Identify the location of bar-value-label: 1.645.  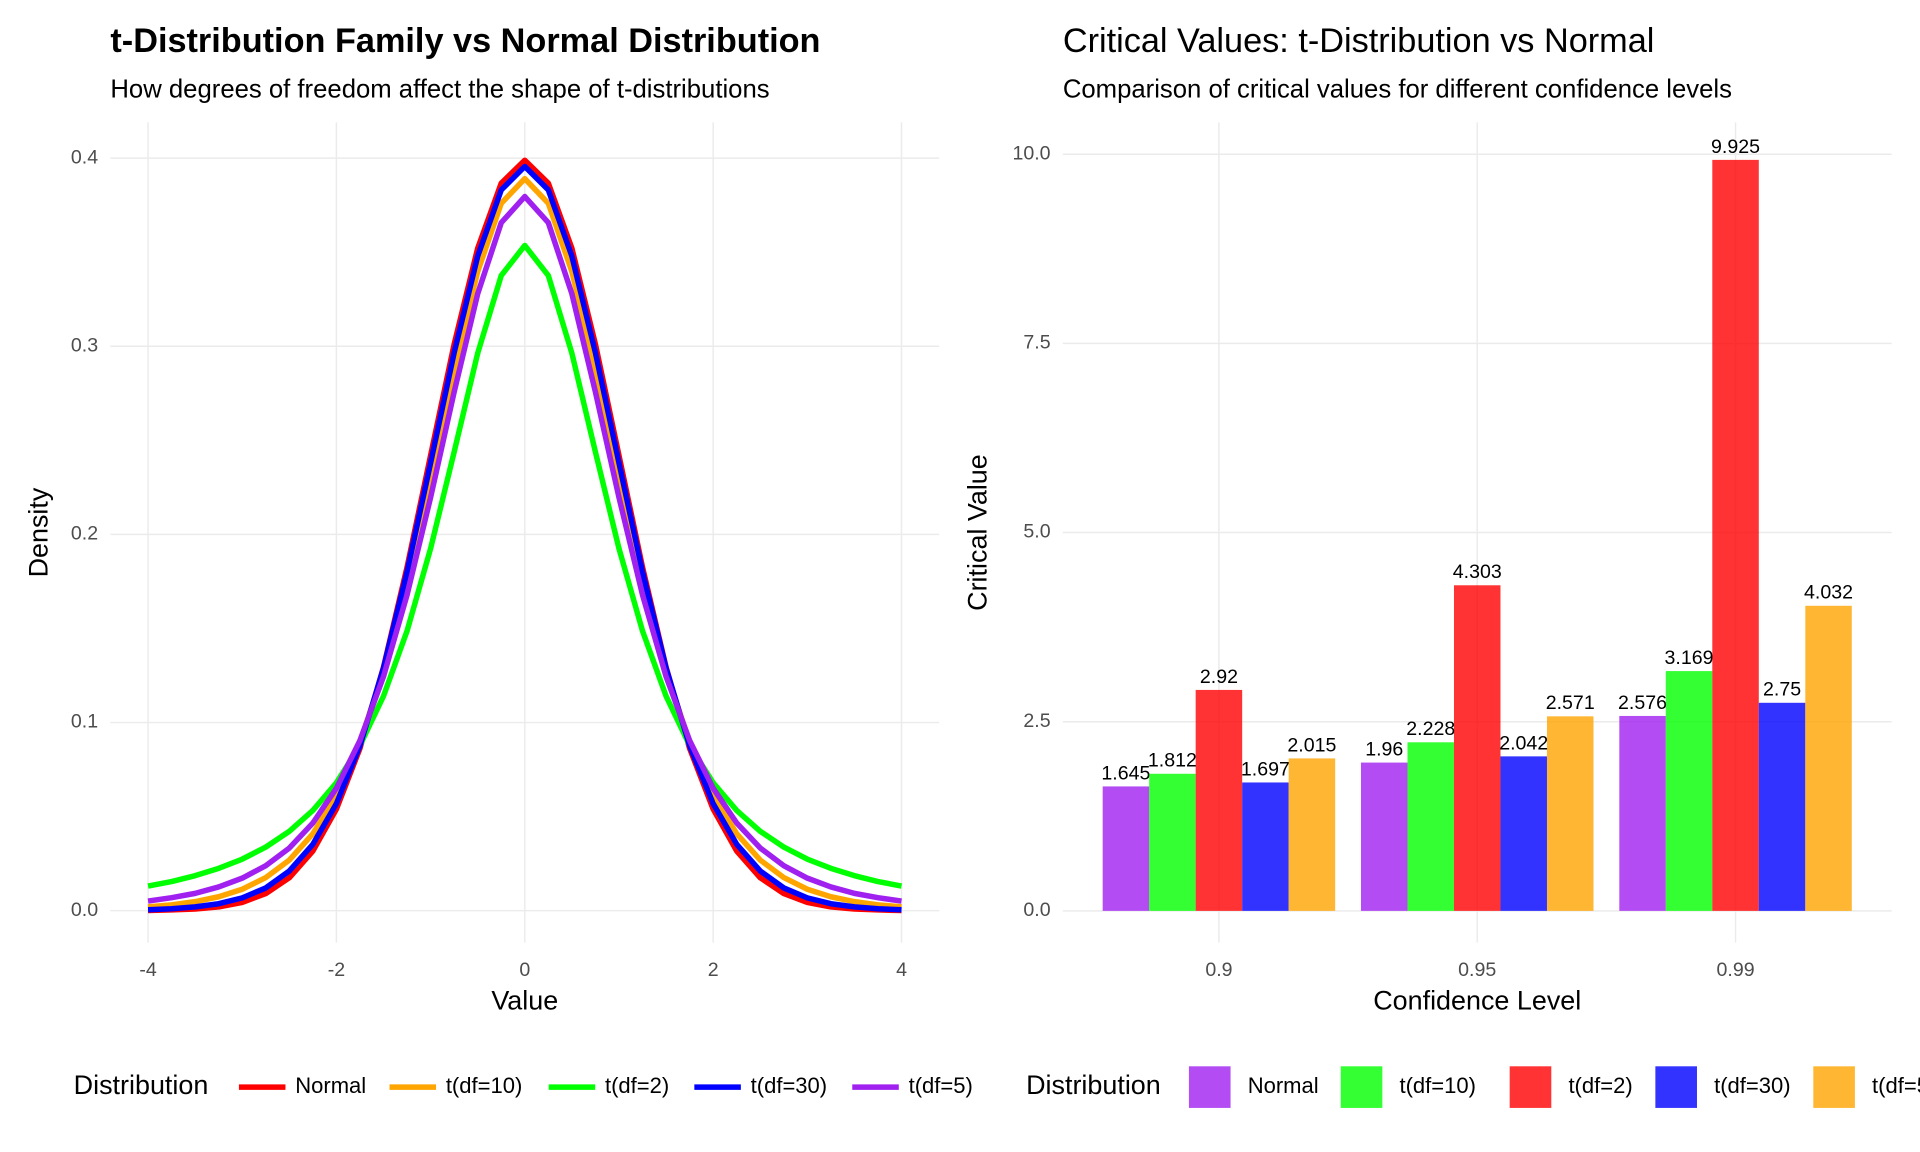
(1125, 773).